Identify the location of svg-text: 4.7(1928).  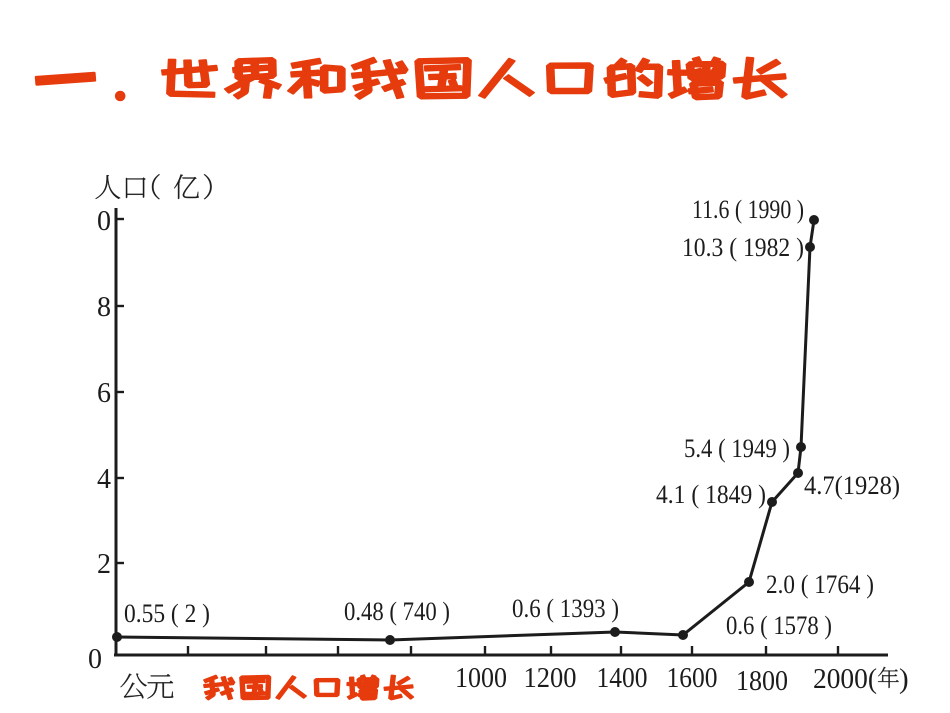
(852, 485).